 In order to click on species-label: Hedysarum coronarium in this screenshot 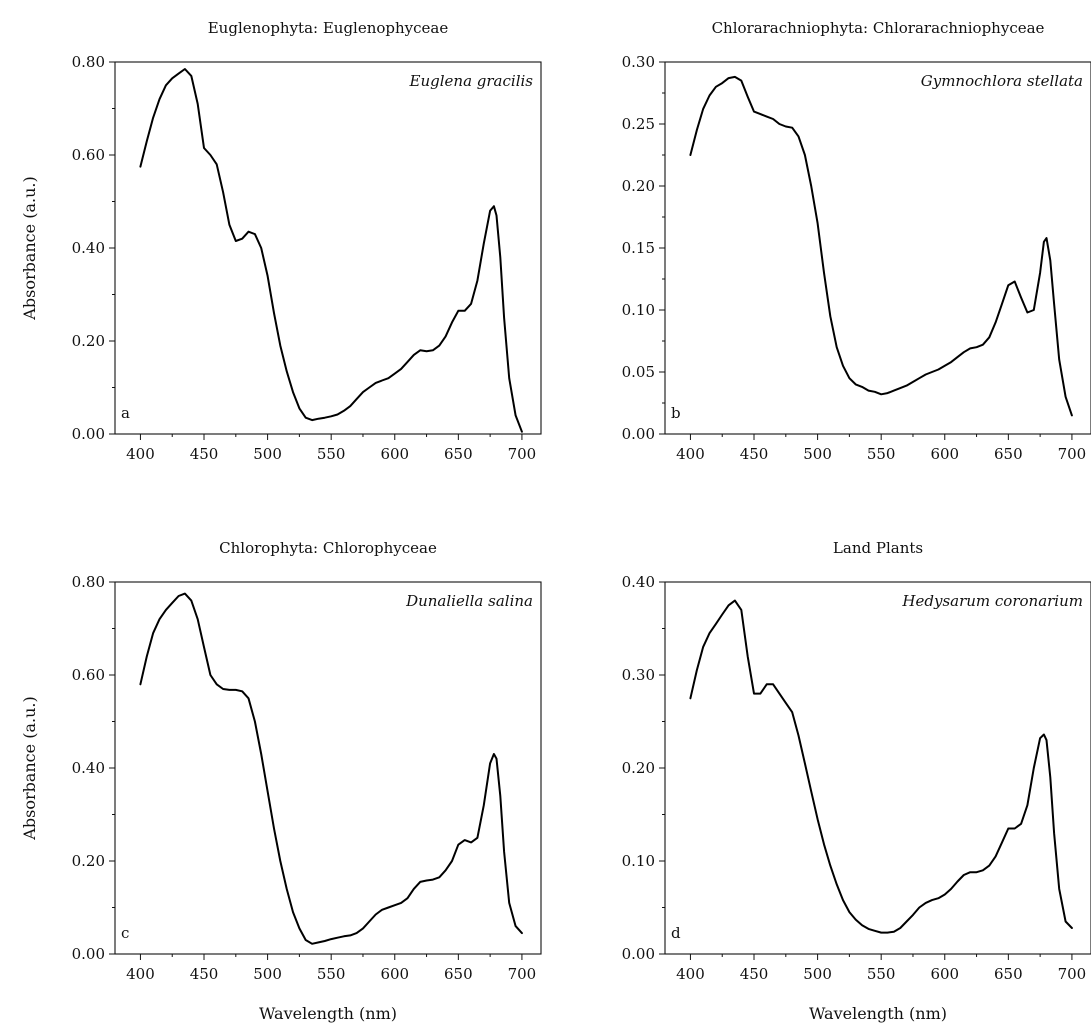, I will do `click(992, 601)`.